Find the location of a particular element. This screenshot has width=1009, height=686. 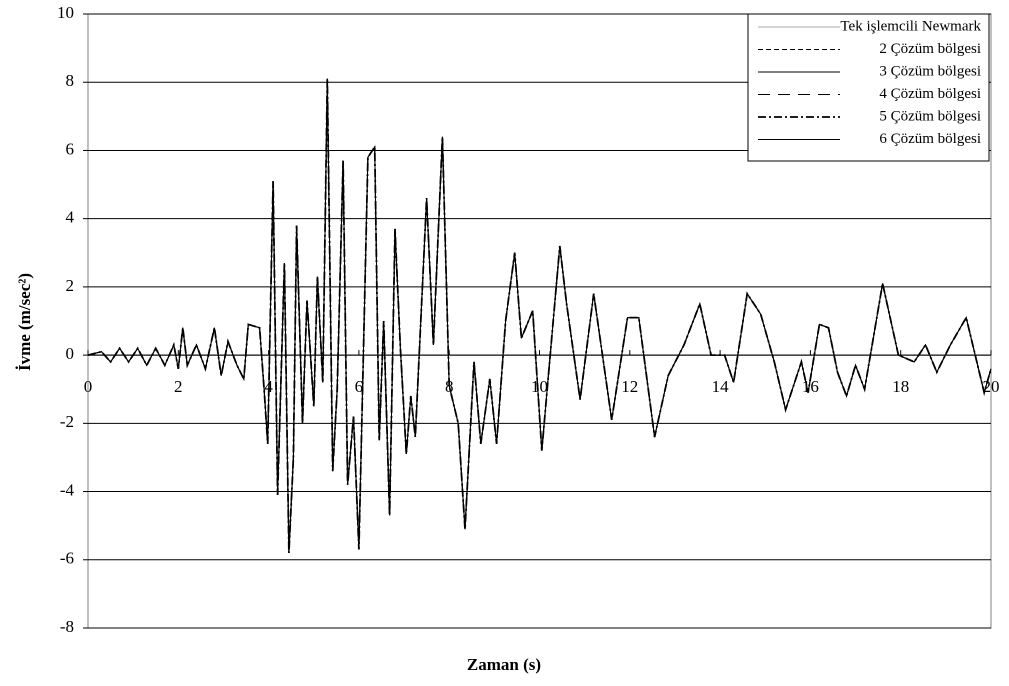

y-tick-label: 6 is located at coordinates (70, 148).